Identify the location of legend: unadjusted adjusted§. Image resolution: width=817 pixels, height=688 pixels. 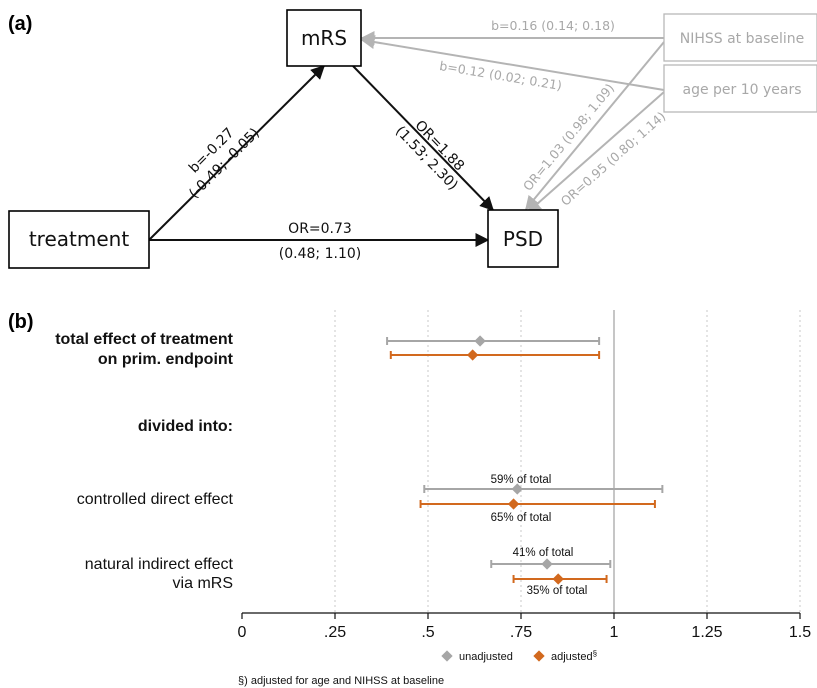
(519, 656).